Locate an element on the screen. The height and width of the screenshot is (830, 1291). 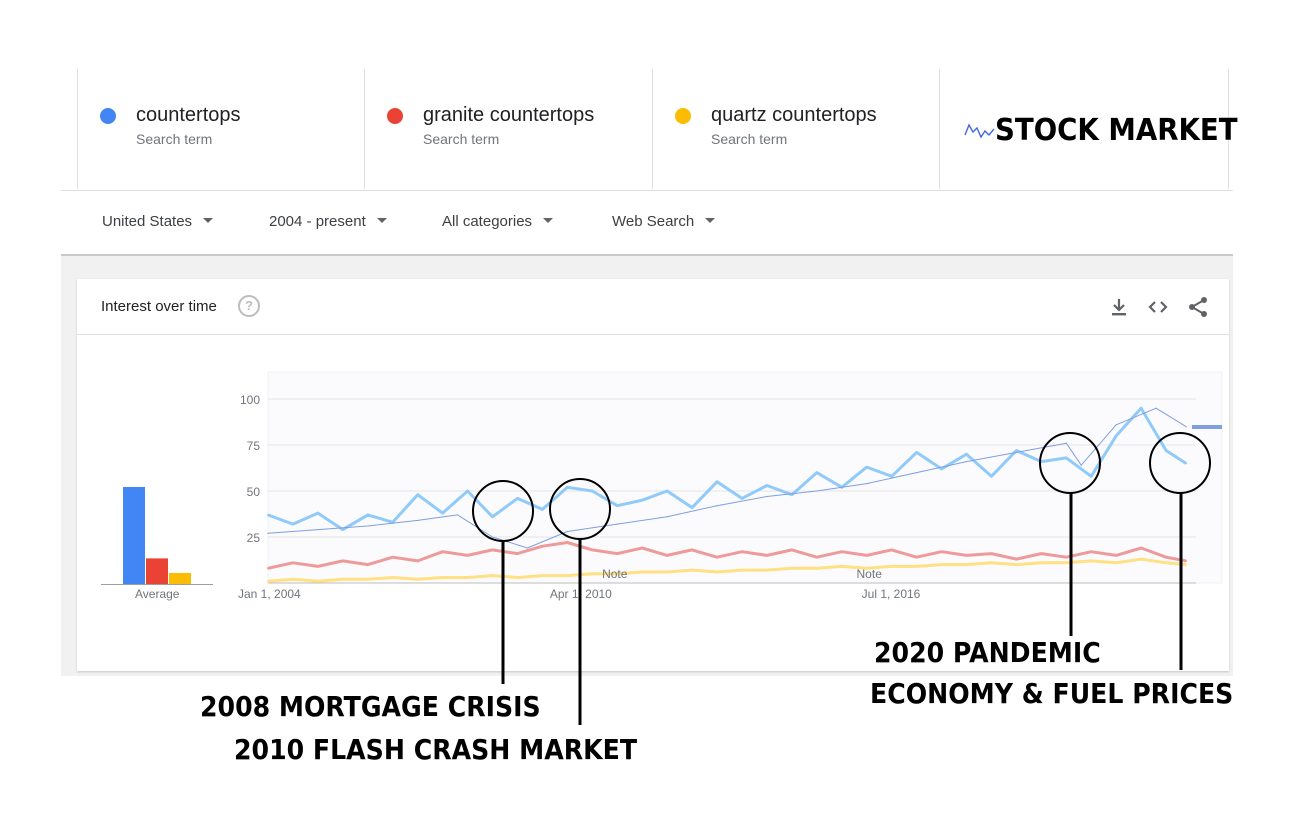
help-icon: ? is located at coordinates (249, 306).